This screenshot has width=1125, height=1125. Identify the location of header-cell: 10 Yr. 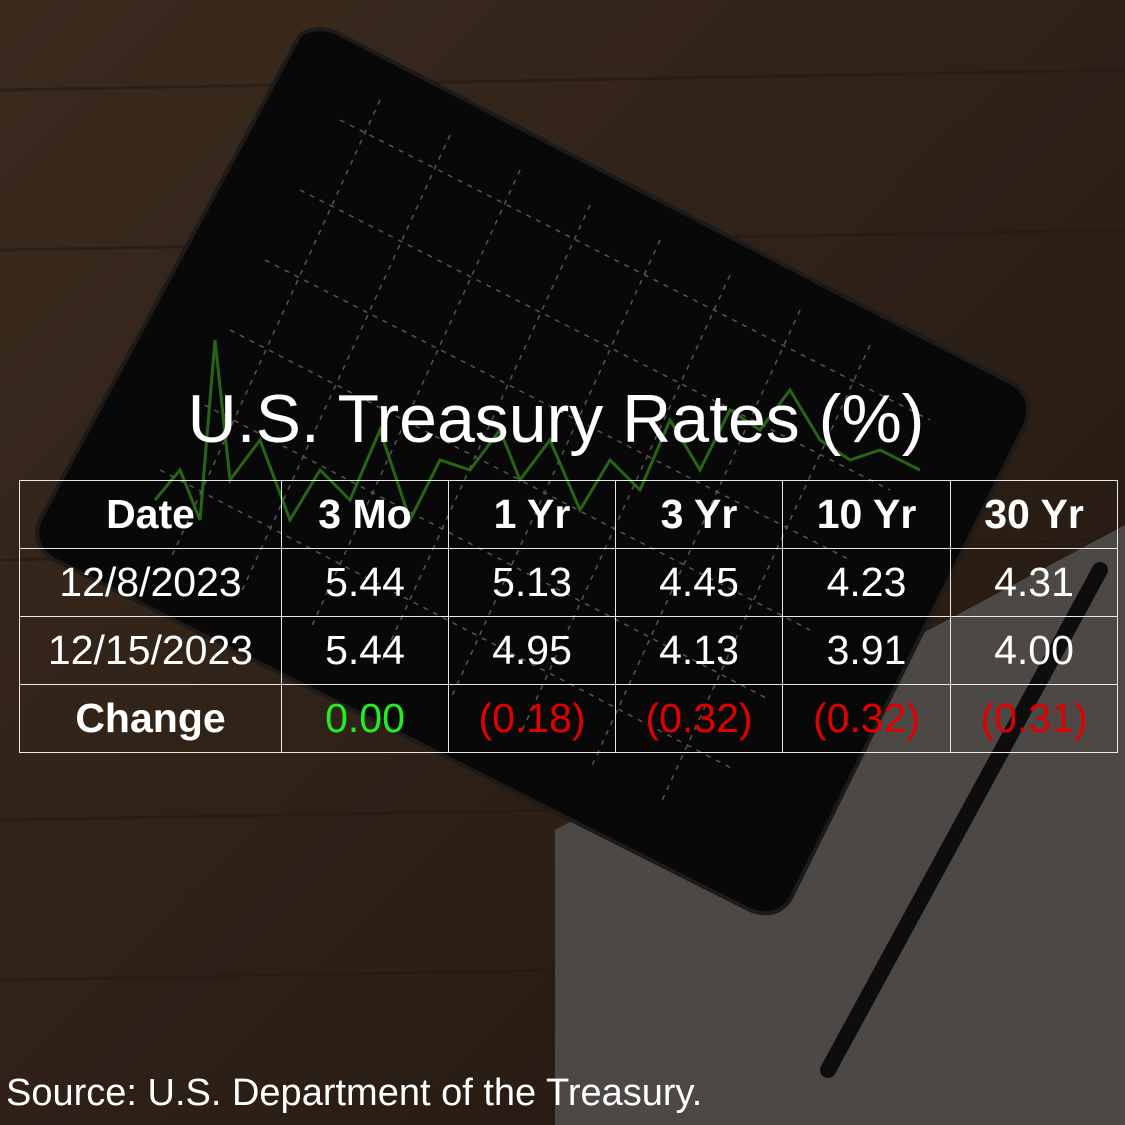
(866, 514).